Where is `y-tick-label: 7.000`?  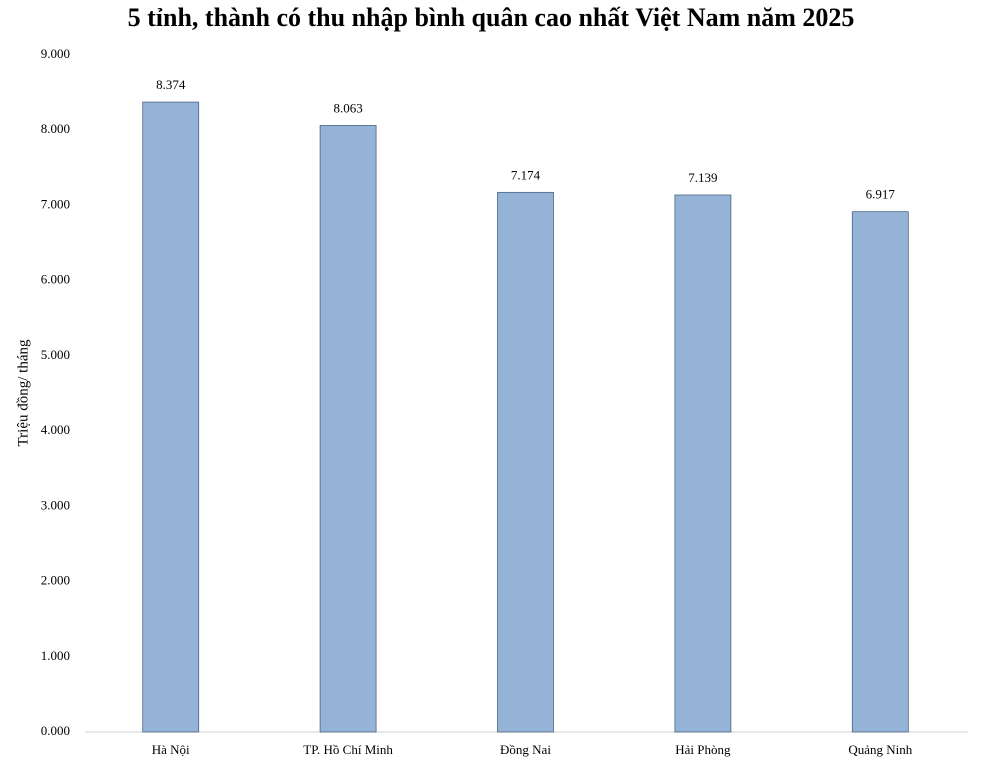
y-tick-label: 7.000 is located at coordinates (55, 203).